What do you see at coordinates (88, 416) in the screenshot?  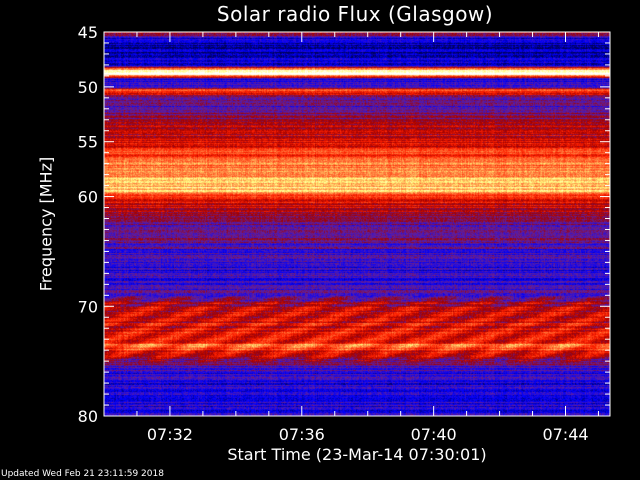 I see `y-tick-label: 80` at bounding box center [88, 416].